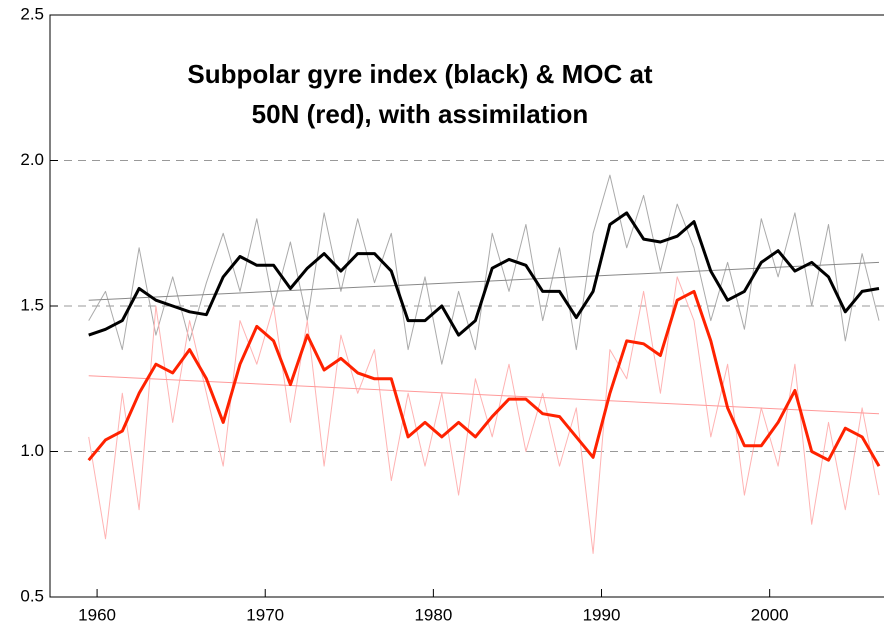 The image size is (885, 630). Describe the element at coordinates (32, 13) in the screenshot. I see `y-tick-label: 2.5` at that location.